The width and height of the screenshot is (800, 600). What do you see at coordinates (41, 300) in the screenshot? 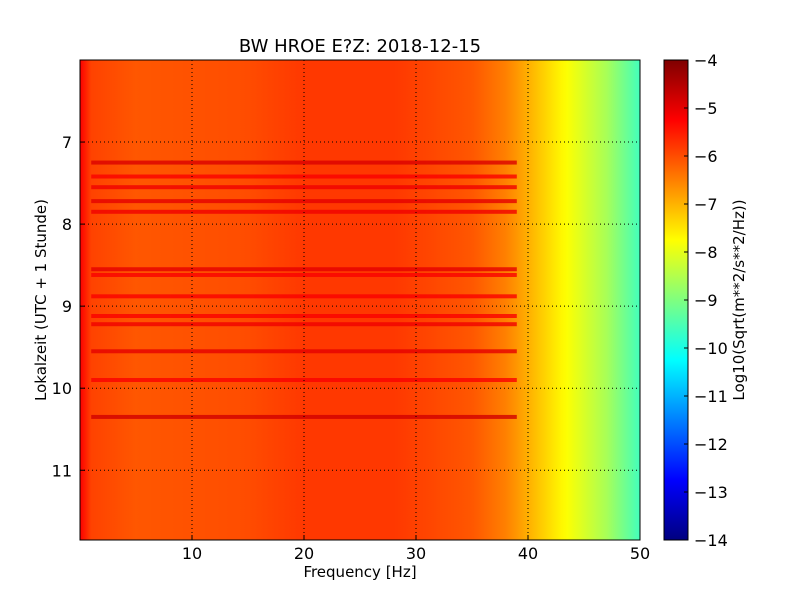
I see `y-axis-label: Lokalzeit (UTC + 1 Stunde)` at bounding box center [41, 300].